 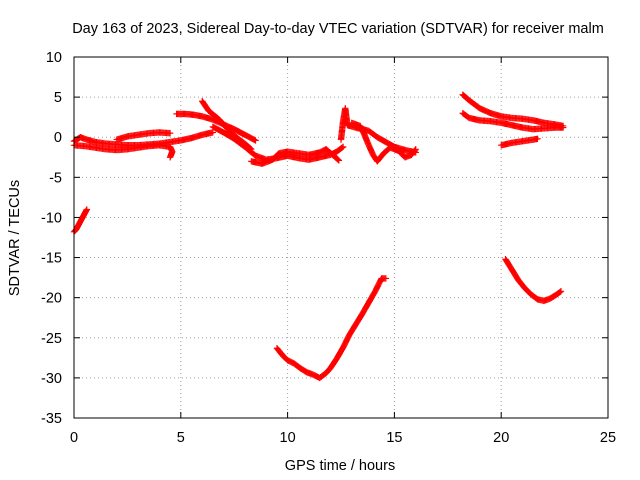 What do you see at coordinates (51, 259) in the screenshot?
I see `y-tick-label: -15` at bounding box center [51, 259].